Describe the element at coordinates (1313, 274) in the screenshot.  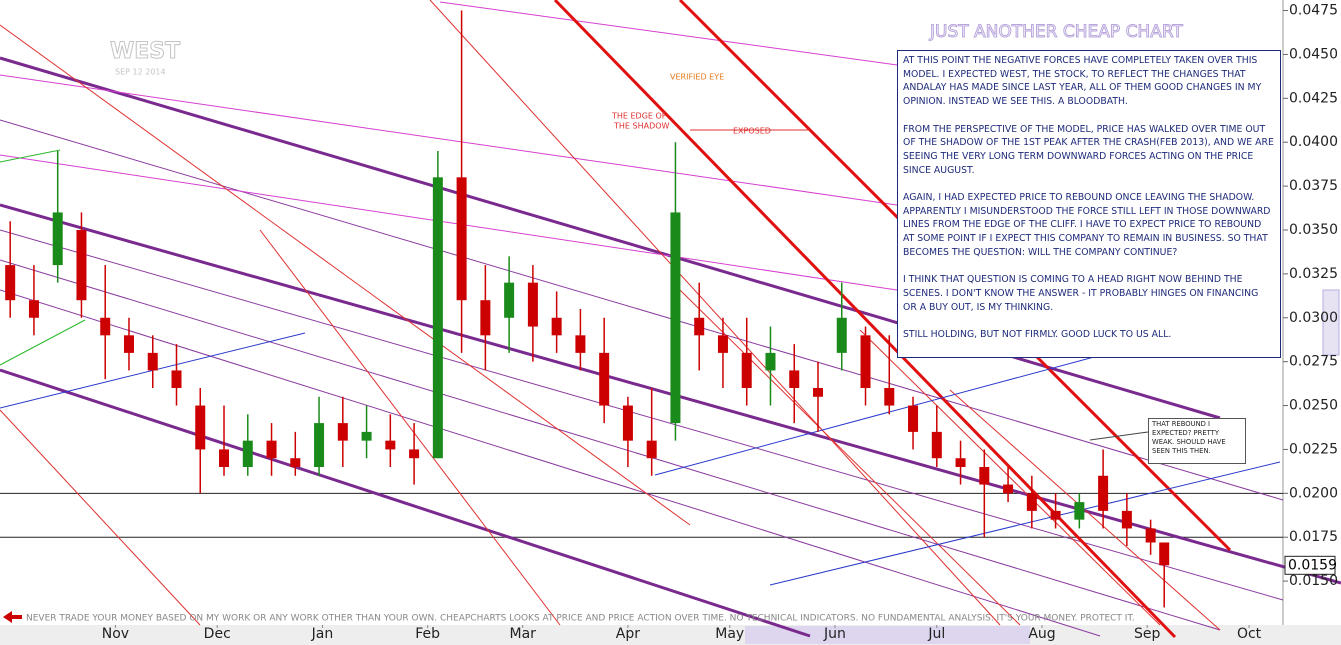
I see `y-tick-label: 0.0325` at that location.